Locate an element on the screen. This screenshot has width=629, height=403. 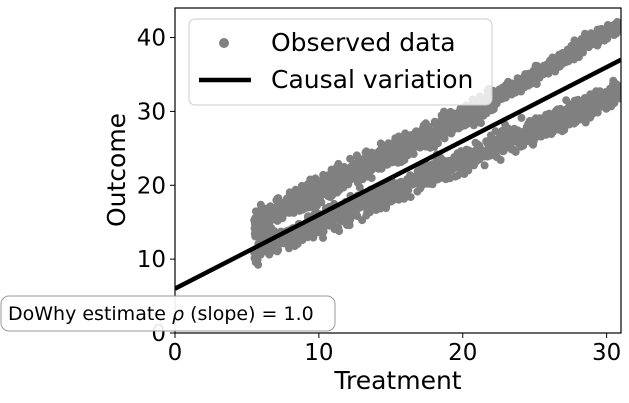
y-axis-label: Outcome is located at coordinates (116, 170).